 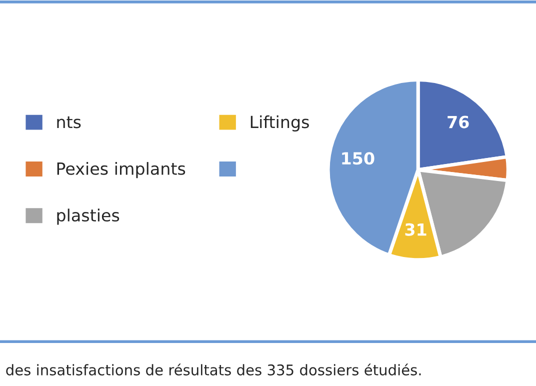 I want to click on legend-label: Pexies implants, so click(x=121, y=170).